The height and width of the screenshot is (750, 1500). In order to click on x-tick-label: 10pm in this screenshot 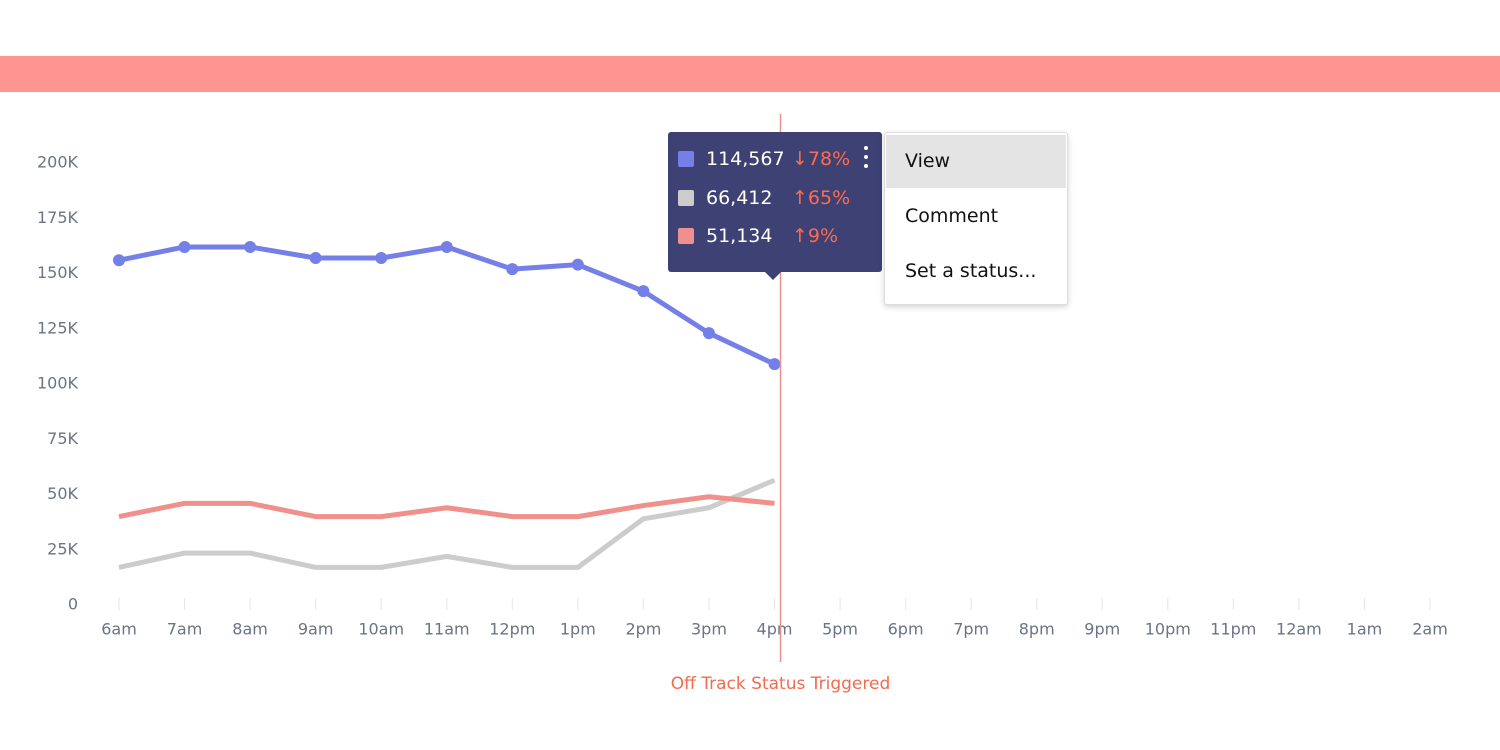, I will do `click(1168, 629)`.